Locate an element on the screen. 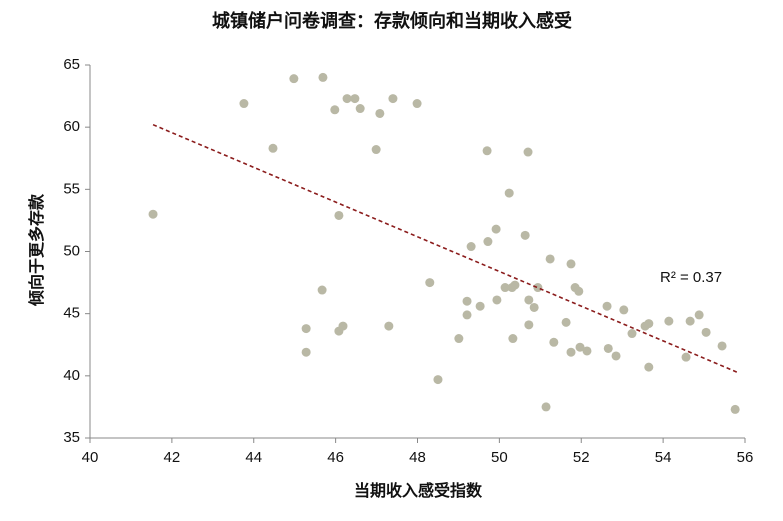 This screenshot has width=783, height=521. y-tick-label: 55 is located at coordinates (71, 188).